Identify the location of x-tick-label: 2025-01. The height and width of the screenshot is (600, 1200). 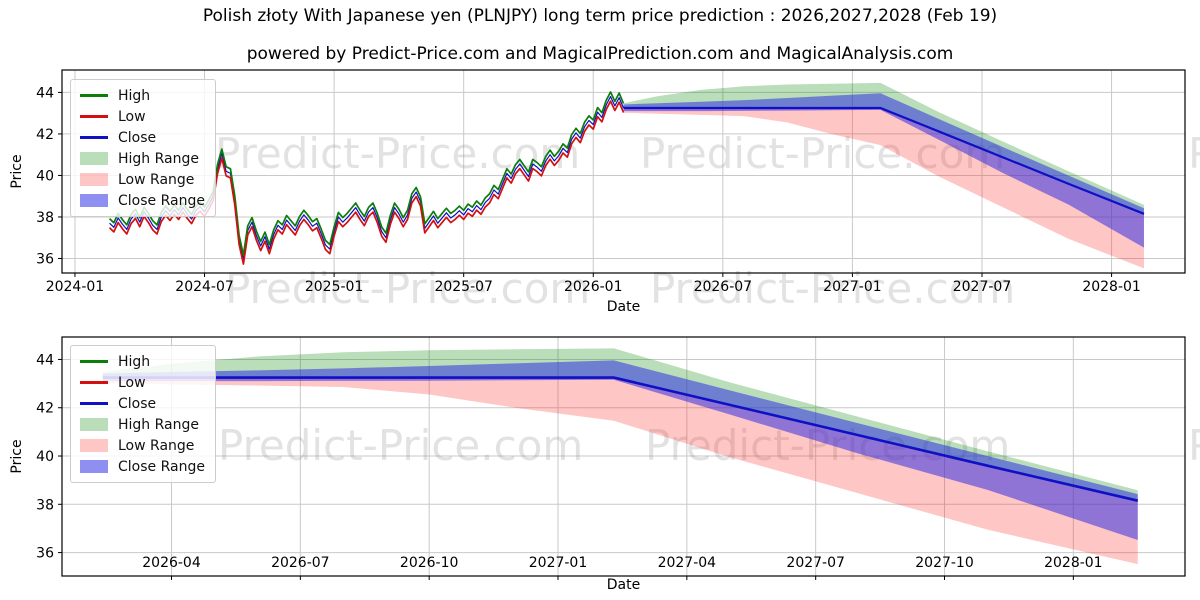
(334, 287).